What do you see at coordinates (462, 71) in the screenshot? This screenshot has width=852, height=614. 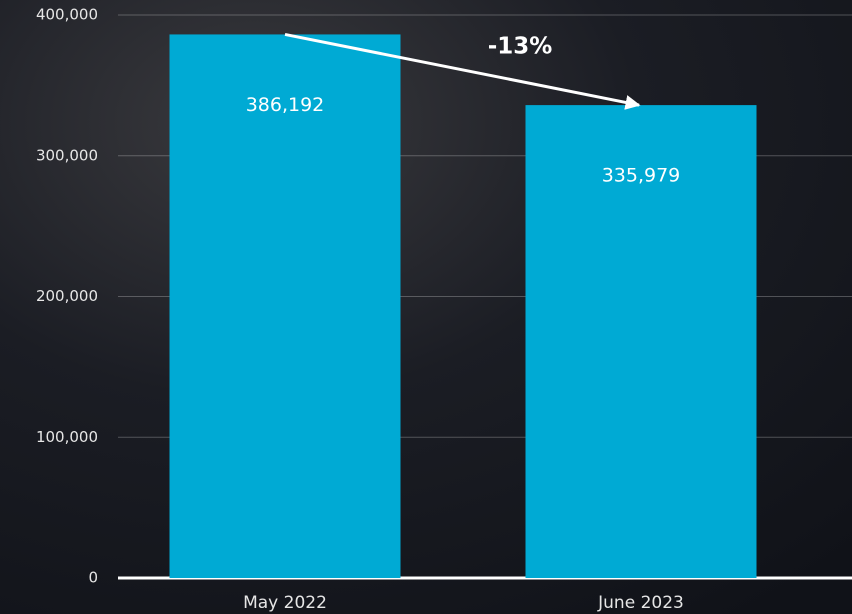 I see `change-arrow` at bounding box center [462, 71].